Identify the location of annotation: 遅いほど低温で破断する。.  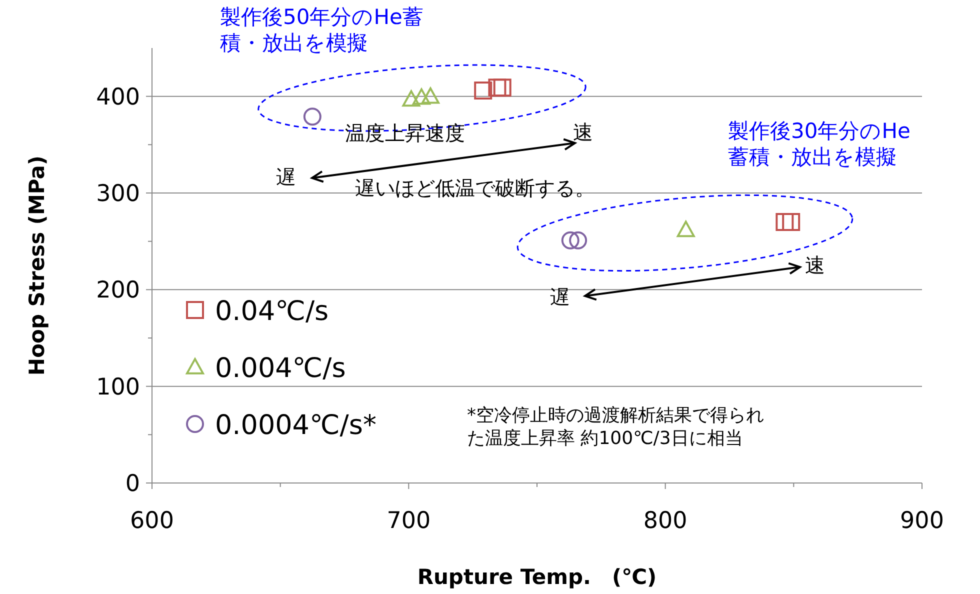
(475, 188).